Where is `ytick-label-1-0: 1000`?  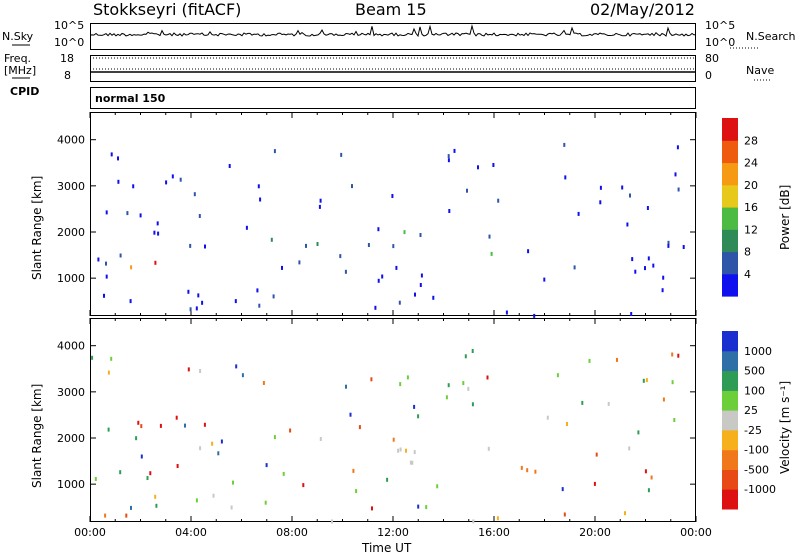 ytick-label-1-0: 1000 is located at coordinates (71, 484).